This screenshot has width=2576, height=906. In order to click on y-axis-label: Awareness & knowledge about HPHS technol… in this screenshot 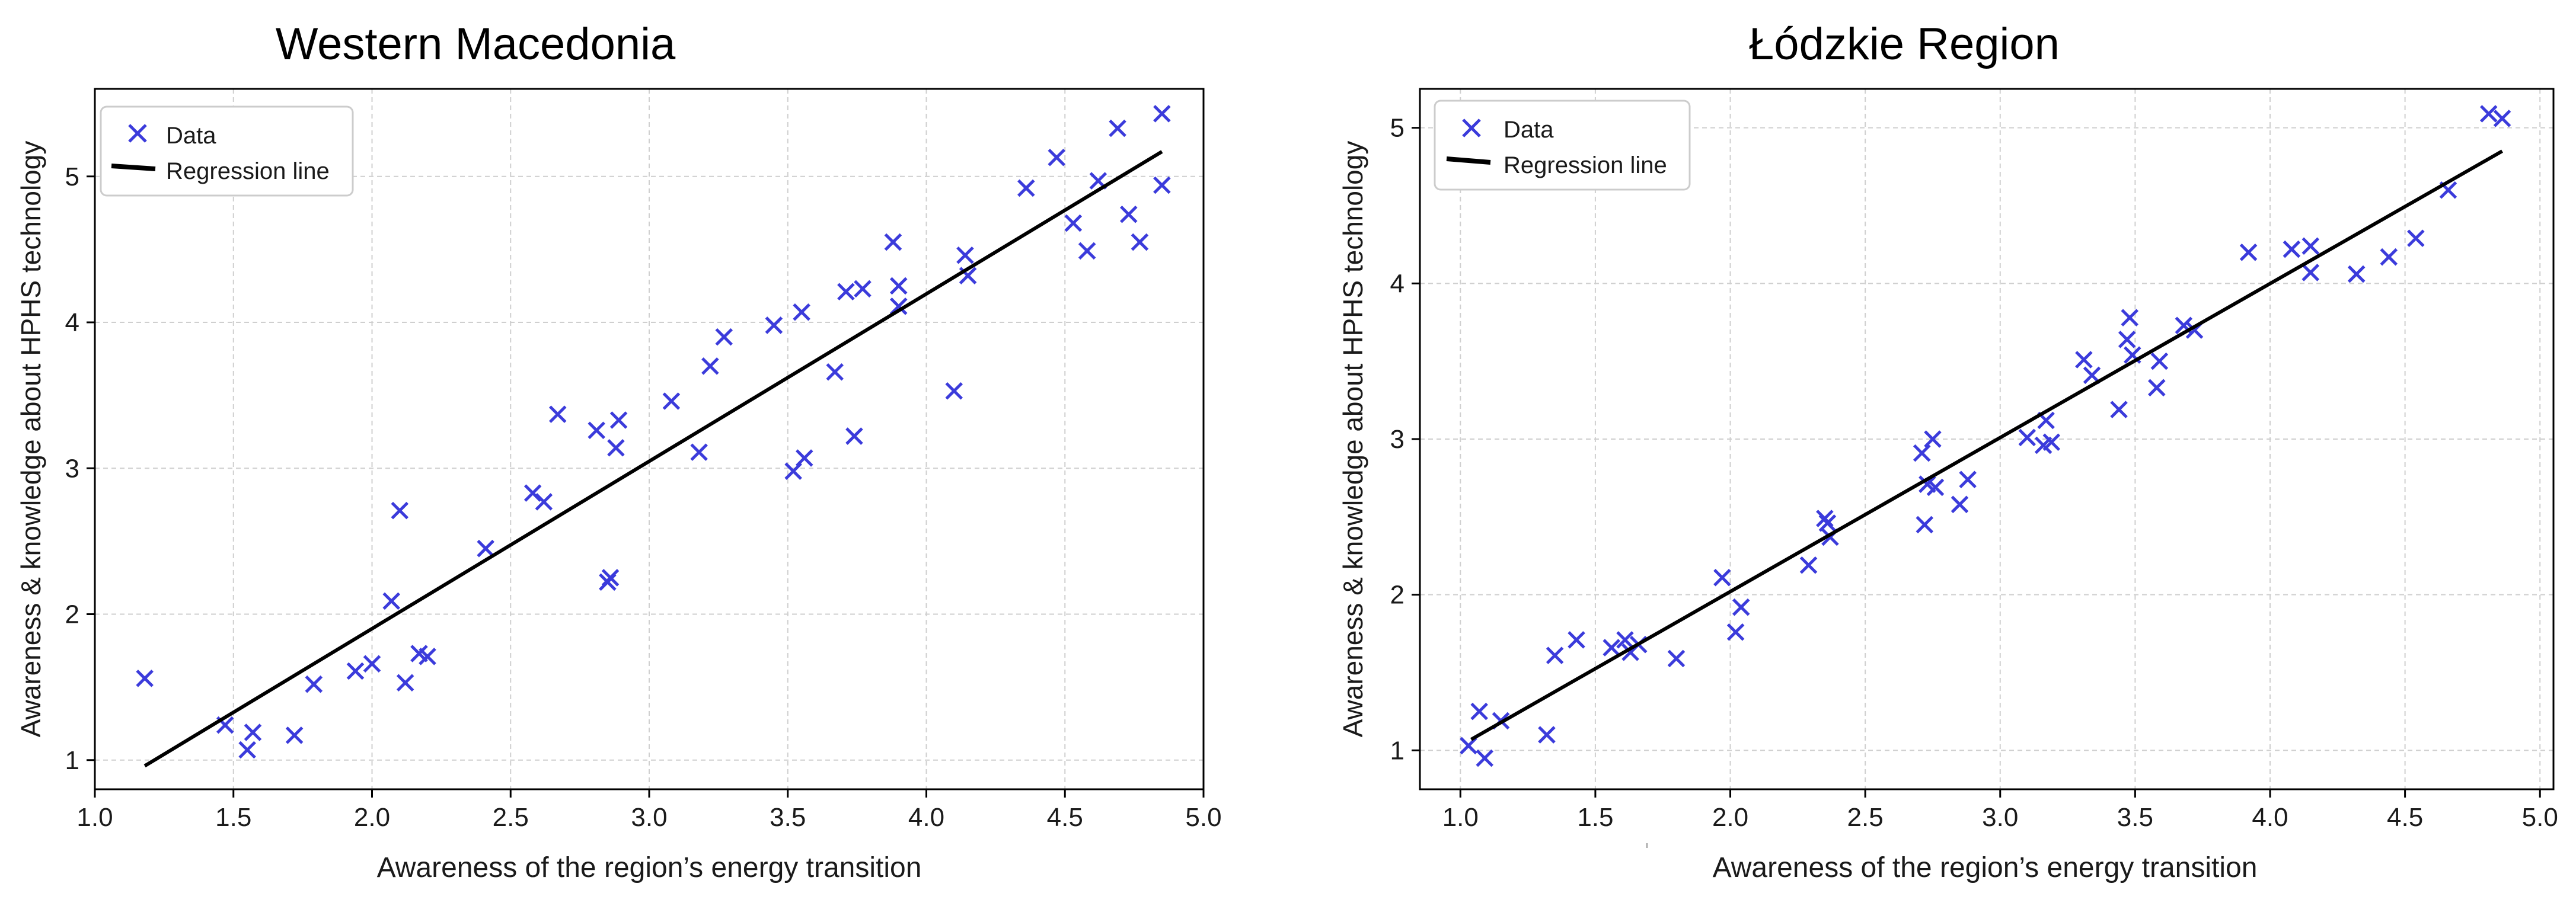, I will do `click(1353, 440)`.